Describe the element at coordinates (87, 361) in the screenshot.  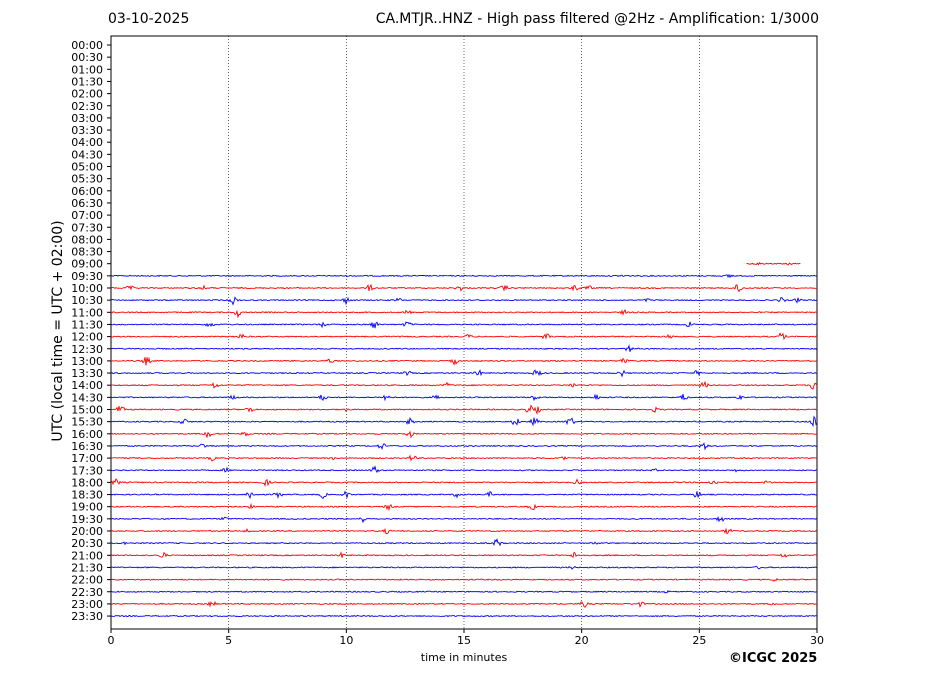
I see `y-tick-label: 13:00` at that location.